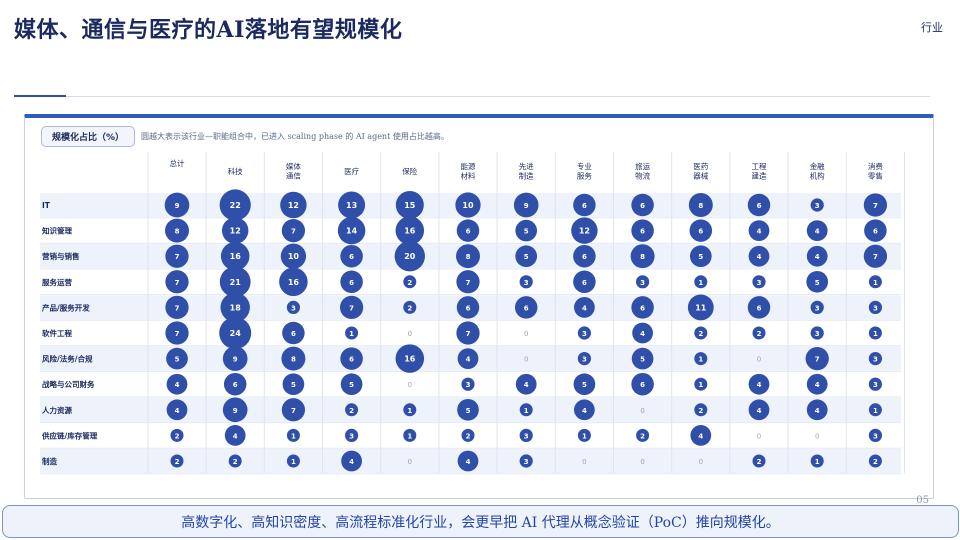 This screenshot has width=960, height=540. What do you see at coordinates (932, 27) in the screenshot?
I see `section-tag: 行业` at bounding box center [932, 27].